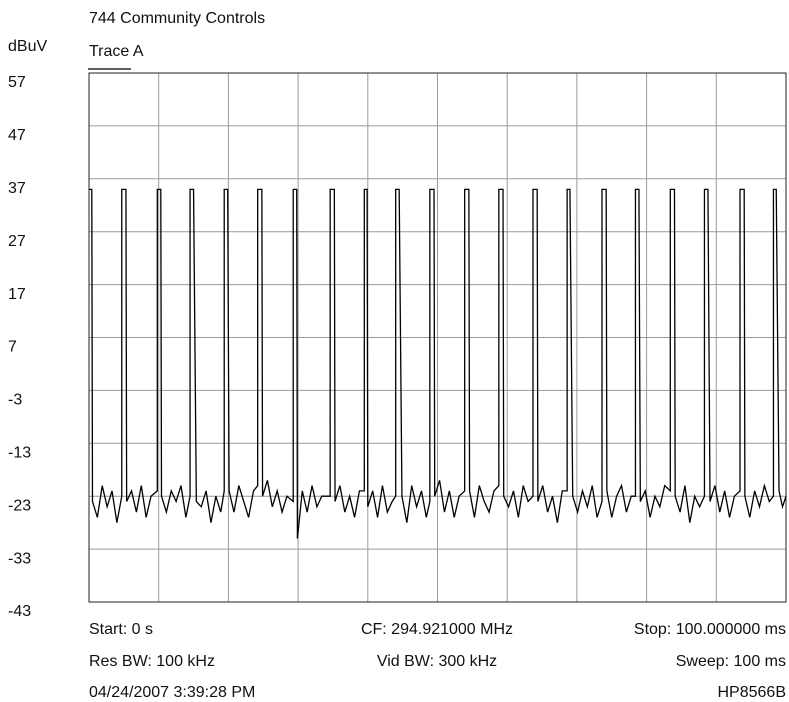 The height and width of the screenshot is (702, 789). Describe the element at coordinates (437, 629) in the screenshot. I see `status-text: CF: 294.921000 MHz` at that location.